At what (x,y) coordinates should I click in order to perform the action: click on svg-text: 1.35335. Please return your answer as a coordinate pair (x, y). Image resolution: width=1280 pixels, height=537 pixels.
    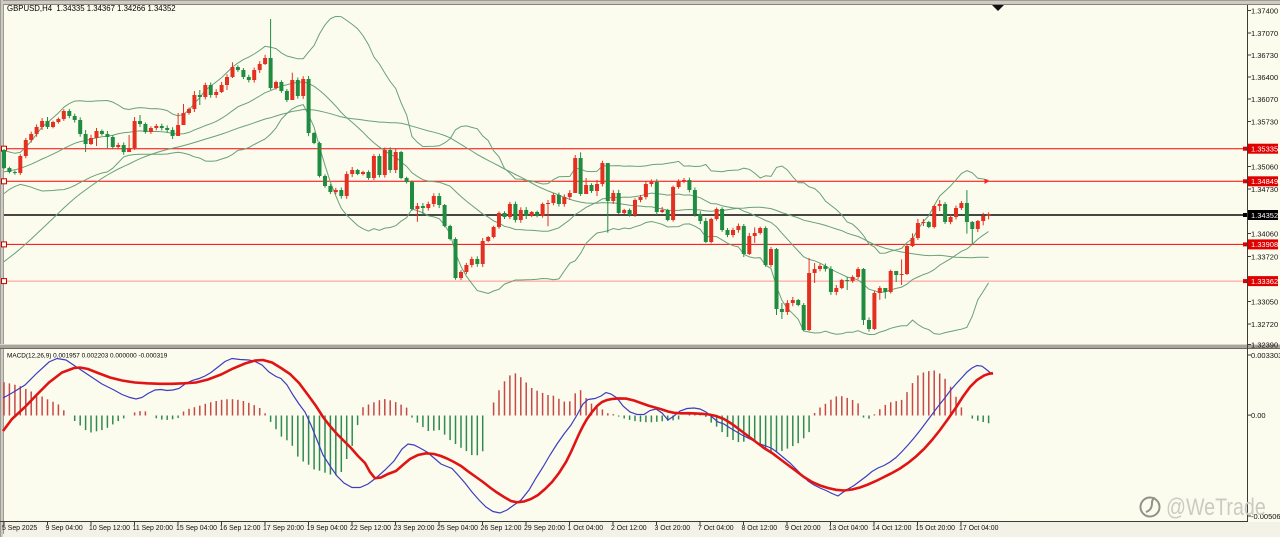
    Looking at the image, I should click on (1264, 149).